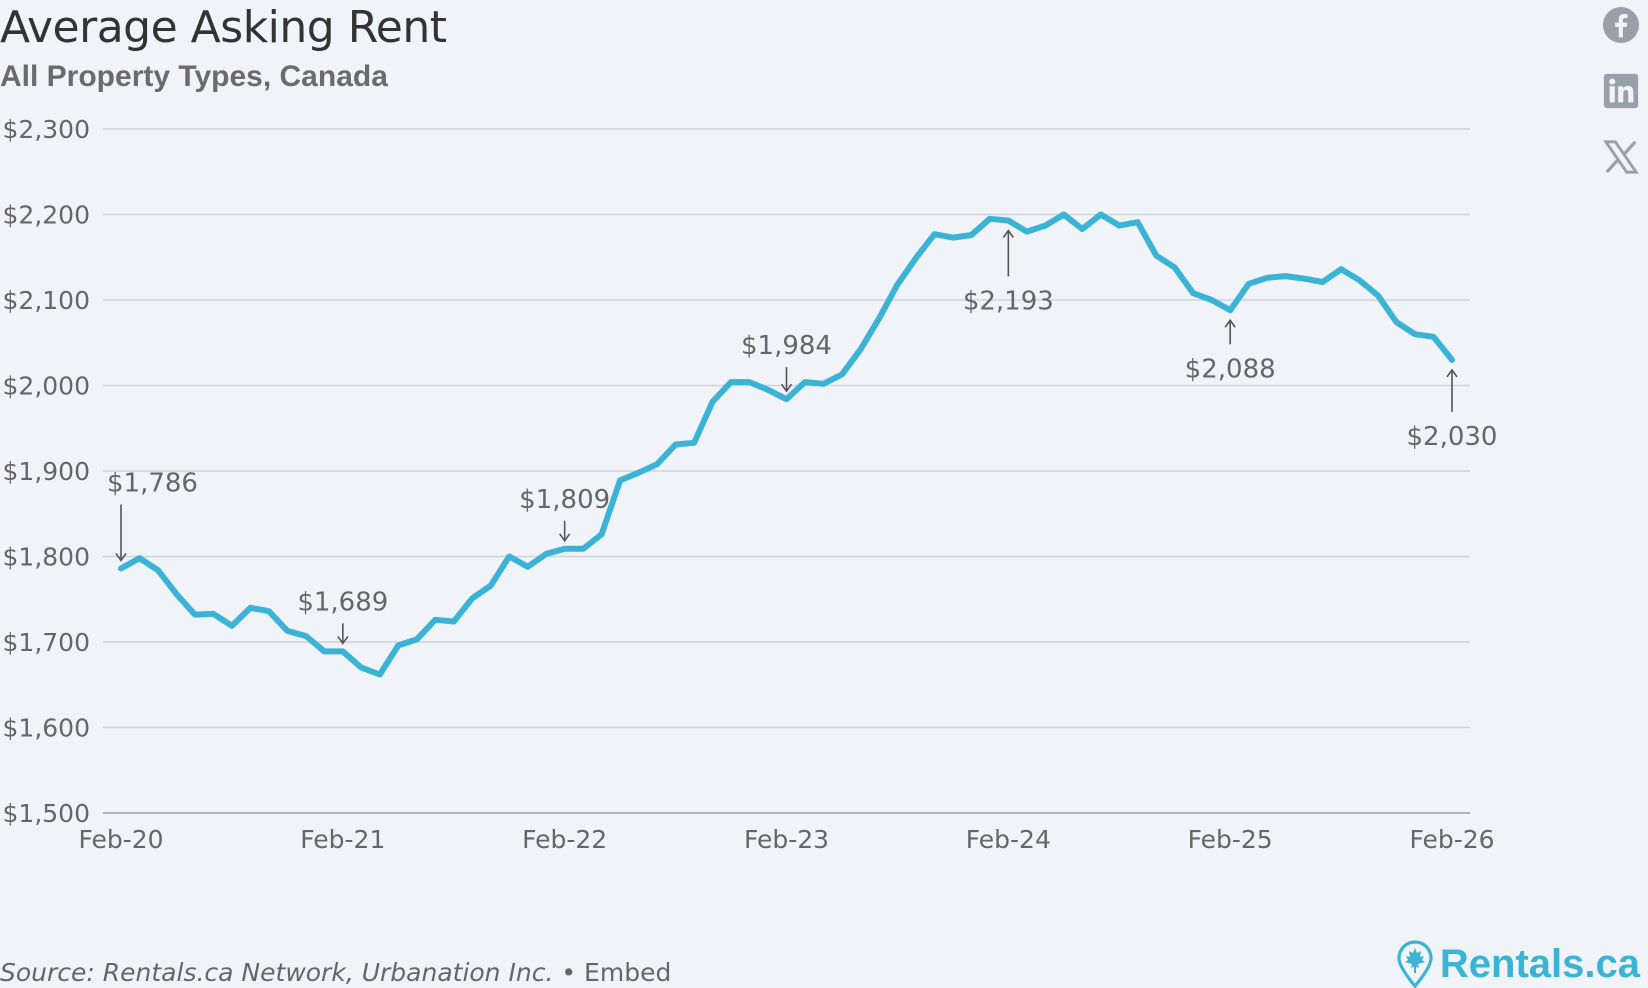 This screenshot has width=1648, height=988. What do you see at coordinates (1230, 839) in the screenshot?
I see `x-tick-label: Feb-25` at bounding box center [1230, 839].